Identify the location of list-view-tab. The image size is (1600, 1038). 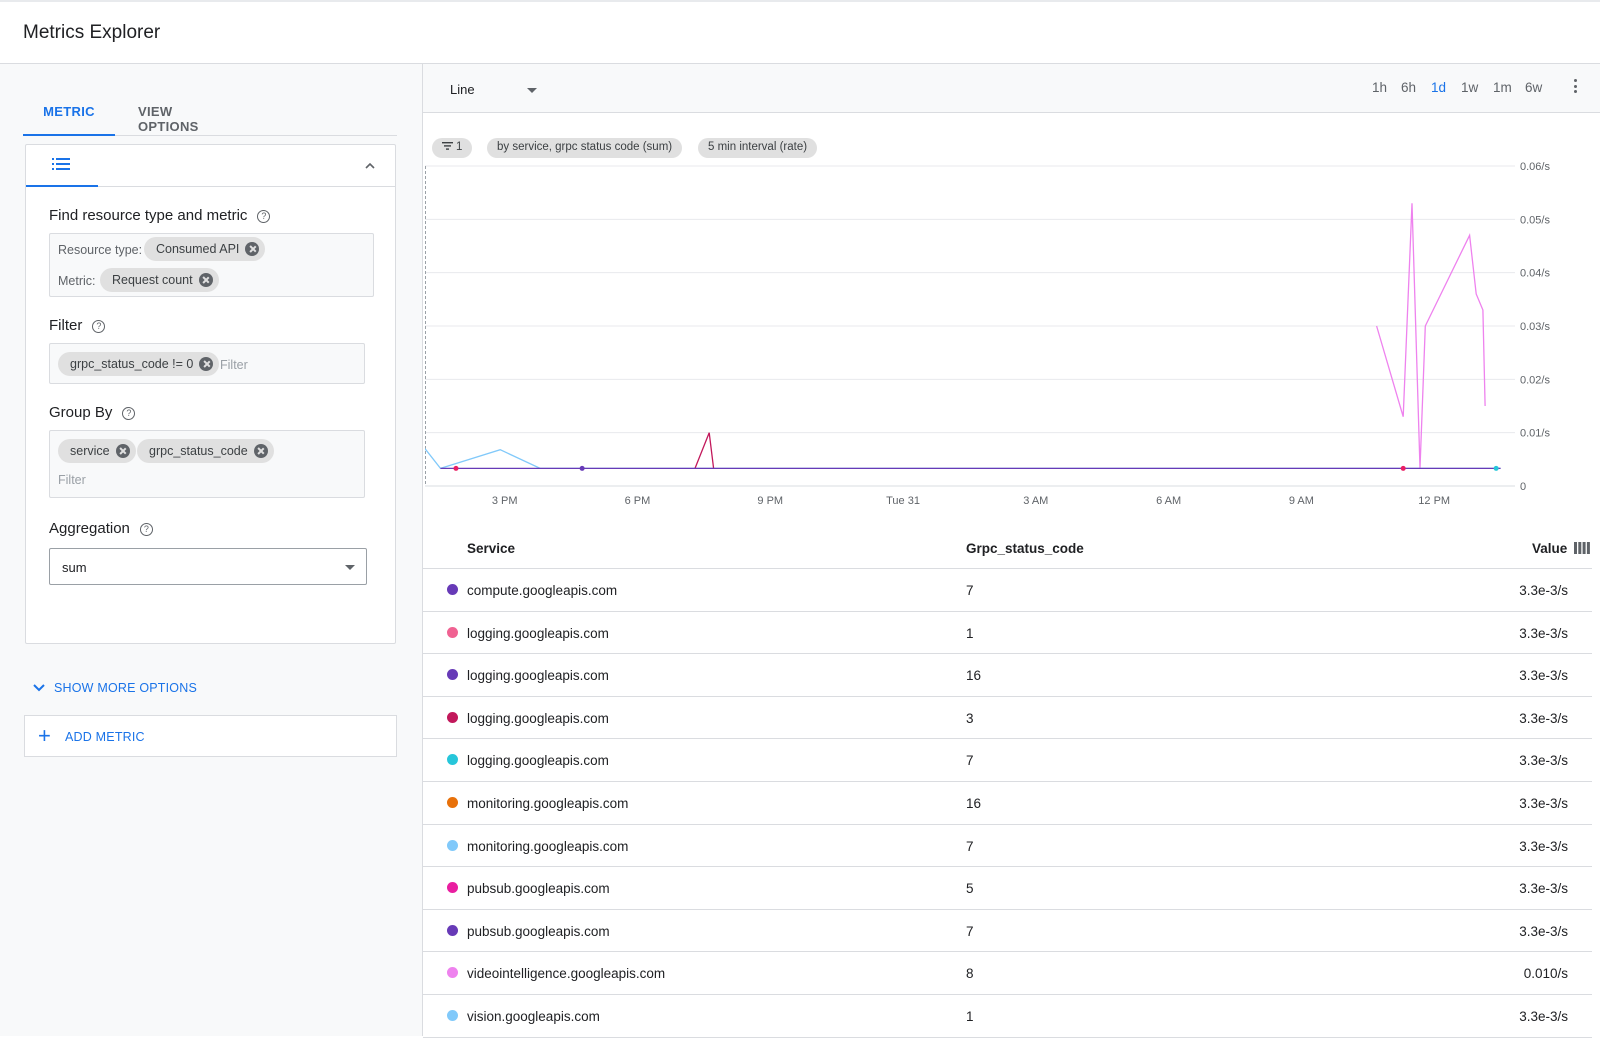
(62, 166).